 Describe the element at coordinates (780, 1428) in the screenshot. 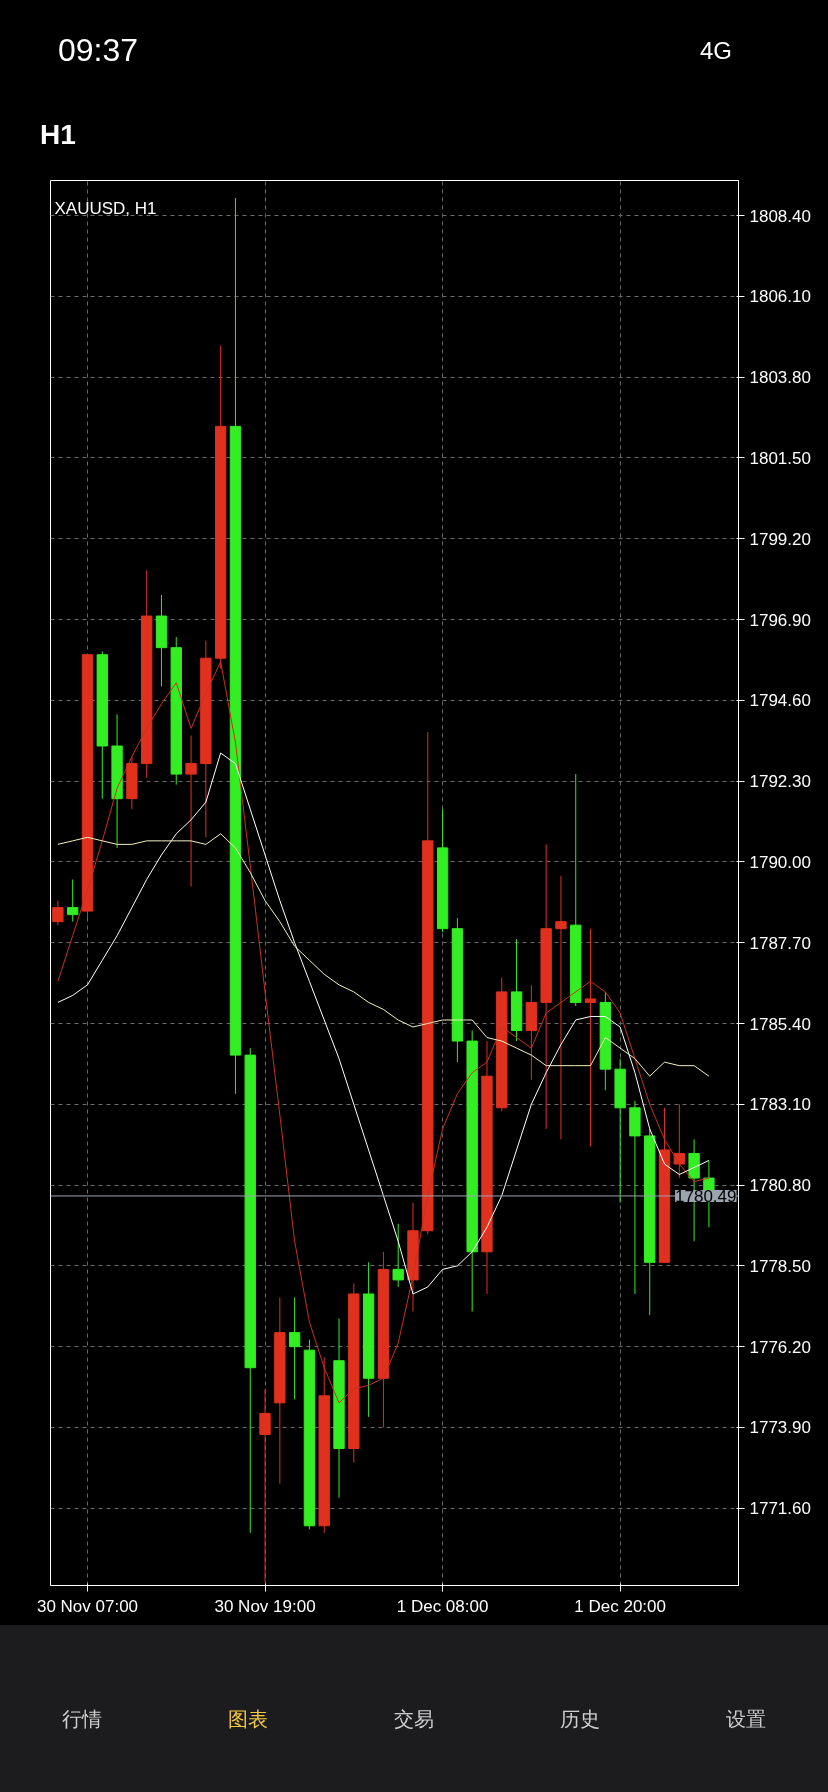

I see `y-tick-label: 1773.90` at that location.